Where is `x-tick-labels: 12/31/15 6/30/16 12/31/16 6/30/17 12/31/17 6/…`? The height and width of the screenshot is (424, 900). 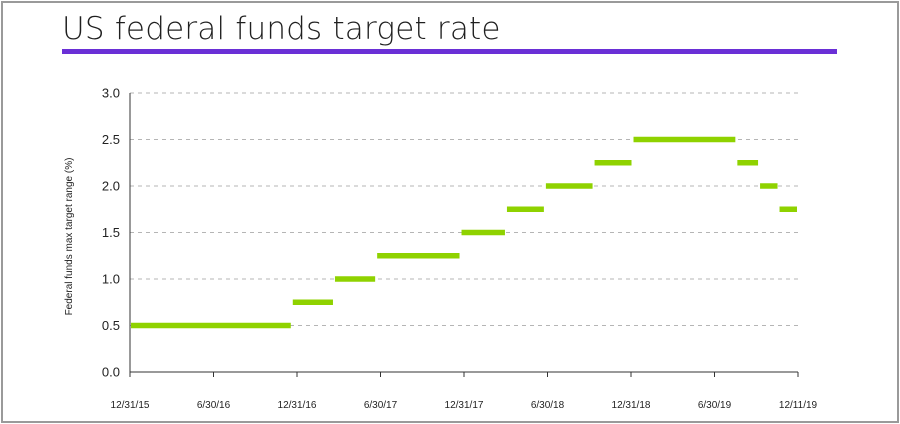
x-tick-labels: 12/31/15 6/30/16 12/31/16 6/30/17 12/31/17 6/… is located at coordinates (464, 405).